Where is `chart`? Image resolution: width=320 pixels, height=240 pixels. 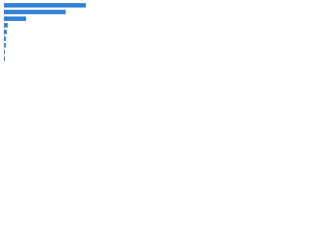
chart is located at coordinates (44, 32).